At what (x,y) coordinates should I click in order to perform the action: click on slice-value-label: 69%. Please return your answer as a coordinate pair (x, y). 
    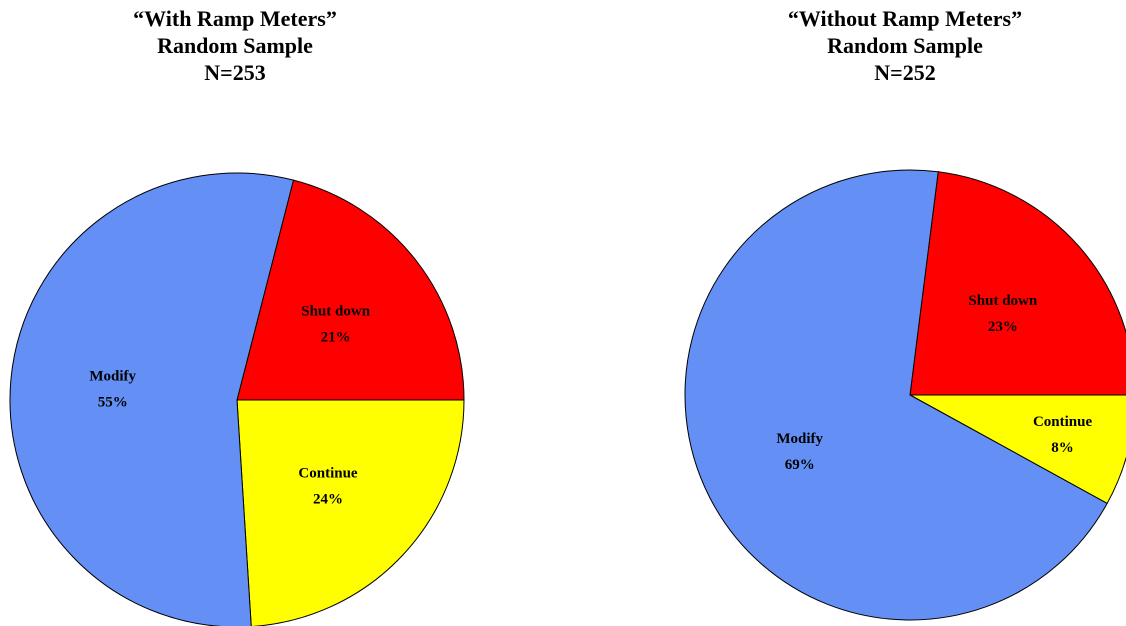
    Looking at the image, I should click on (800, 465).